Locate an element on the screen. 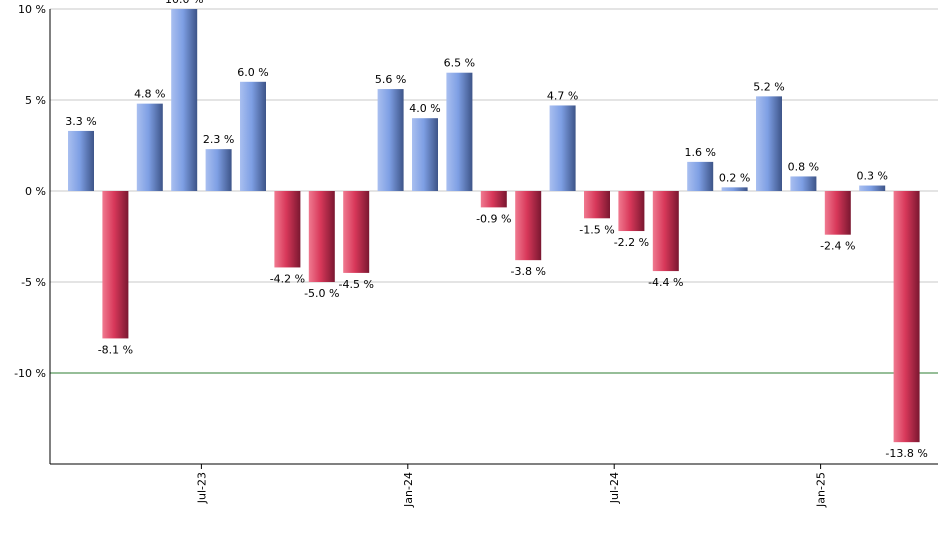 Image resolution: width=940 pixels, height=550 pixels. data-label: -3.8 % is located at coordinates (527, 271).